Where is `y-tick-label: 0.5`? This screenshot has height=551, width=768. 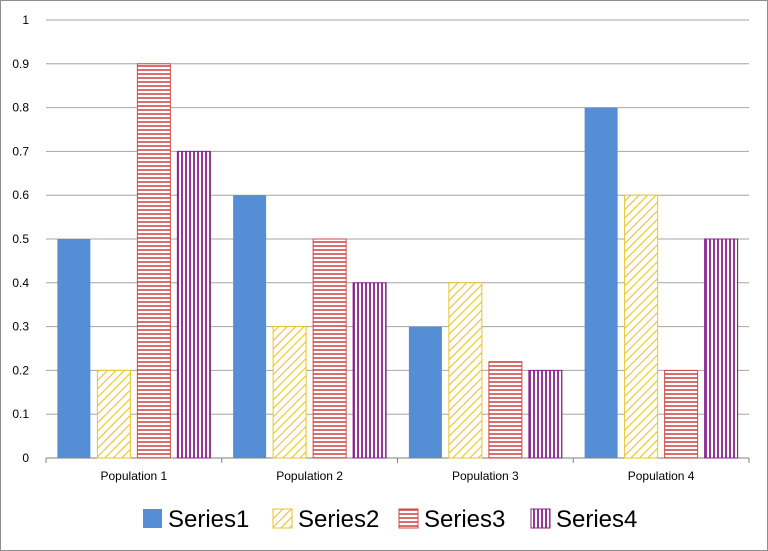
y-tick-label: 0.5 is located at coordinates (20, 239).